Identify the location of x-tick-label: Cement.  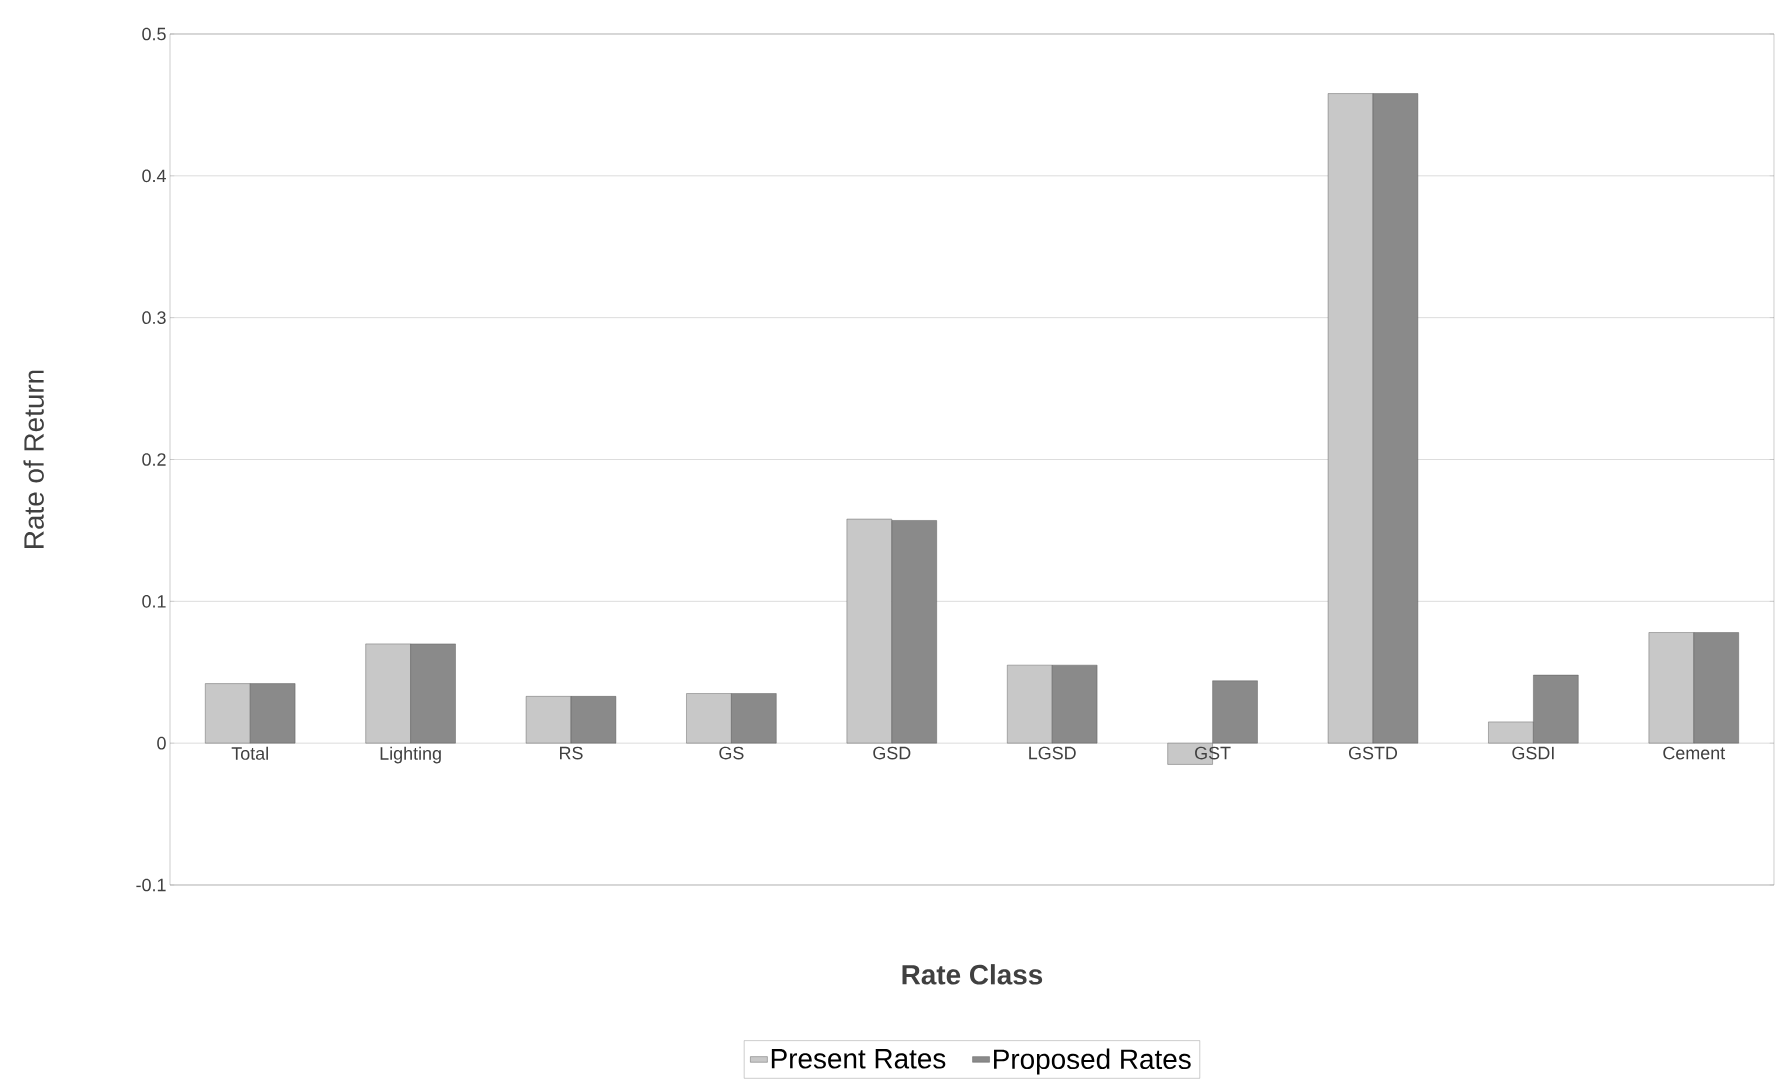
(1694, 753).